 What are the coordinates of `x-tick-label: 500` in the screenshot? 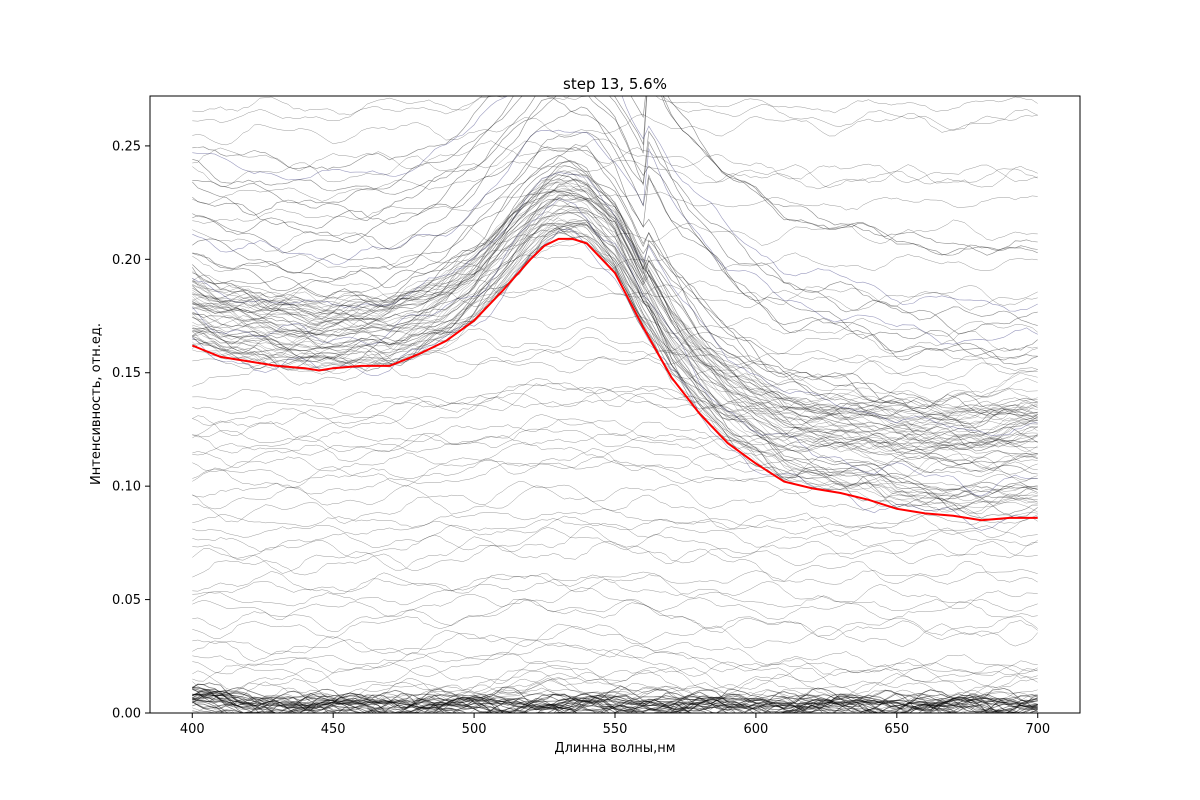 It's located at (474, 729).